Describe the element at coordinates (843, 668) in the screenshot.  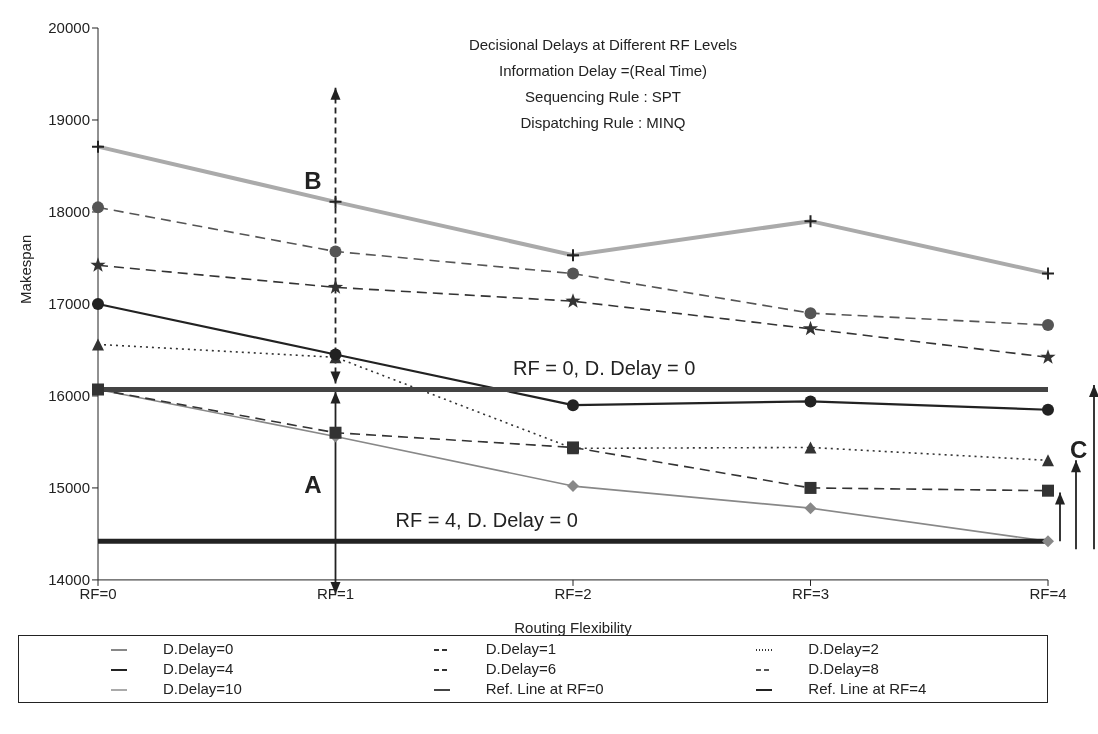
I see `legend-label: D.Delay=8` at that location.